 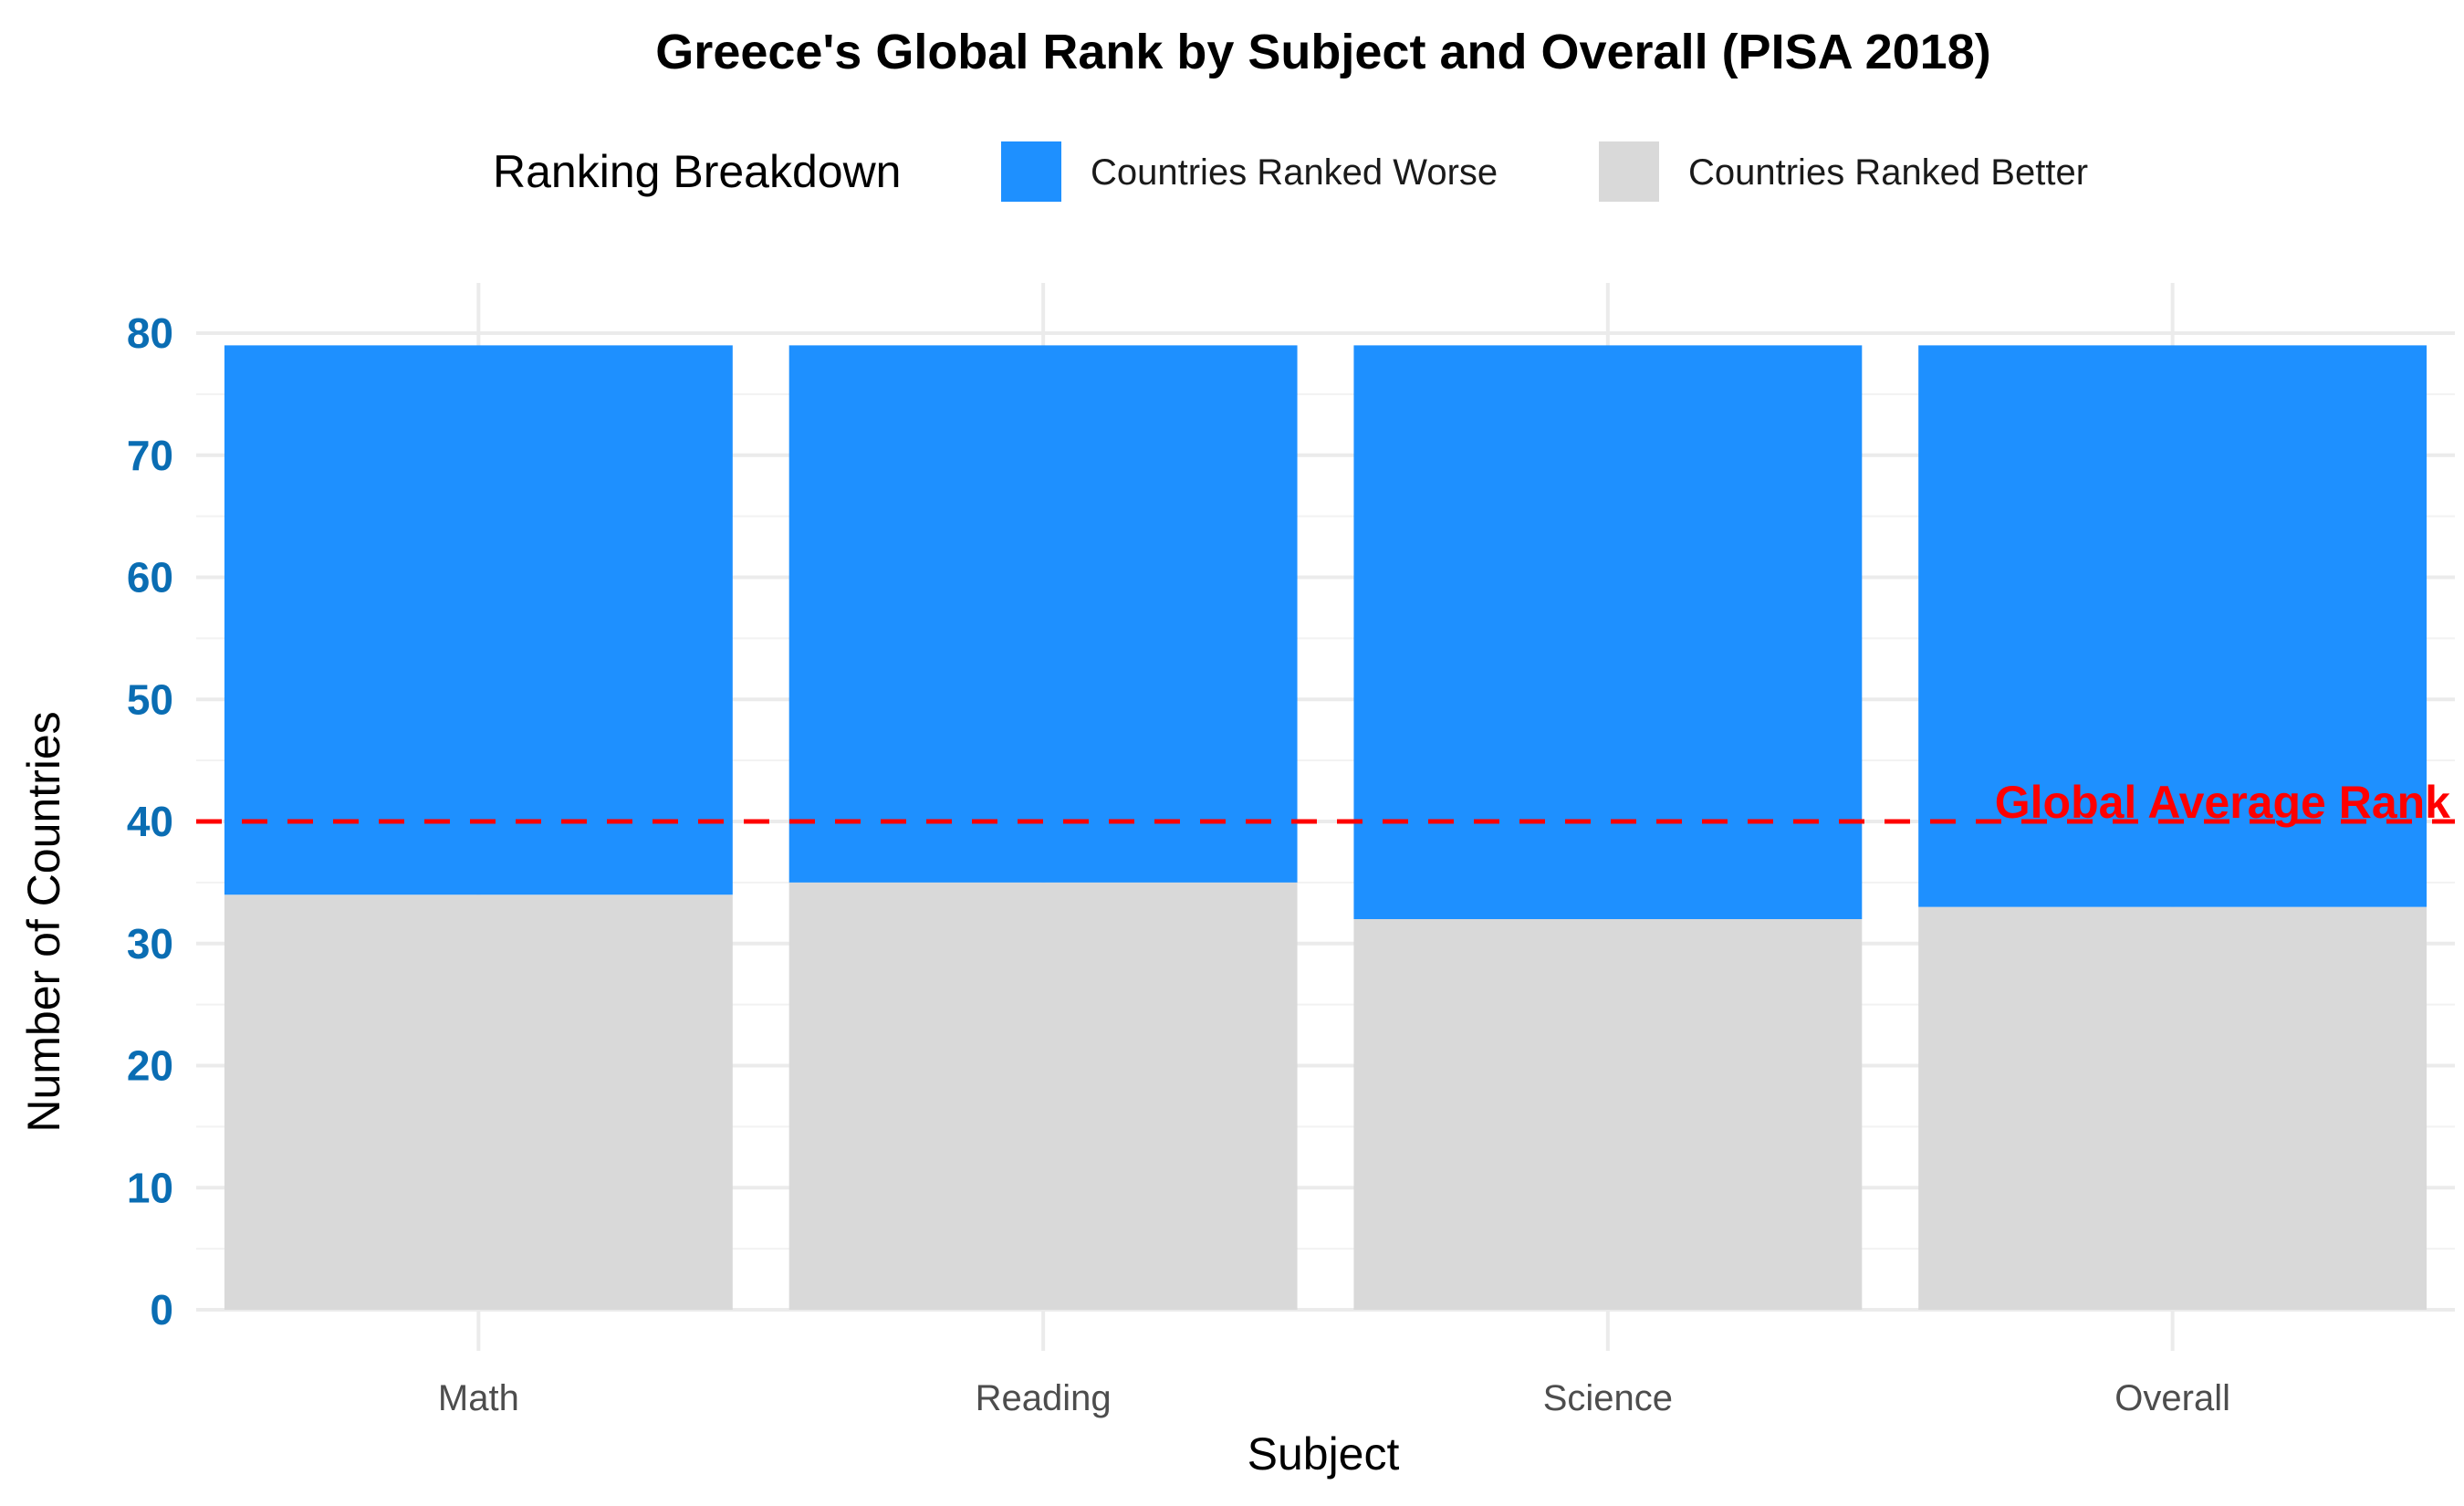 I want to click on x-tick-labels: Math Reading Science Overall, so click(x=1334, y=1398).